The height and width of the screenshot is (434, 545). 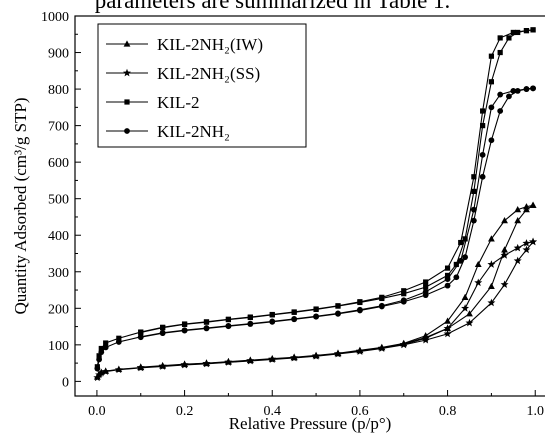 What do you see at coordinates (310, 423) in the screenshot?
I see `x-axis-label: Relative Pressure (p/p°)` at bounding box center [310, 423].